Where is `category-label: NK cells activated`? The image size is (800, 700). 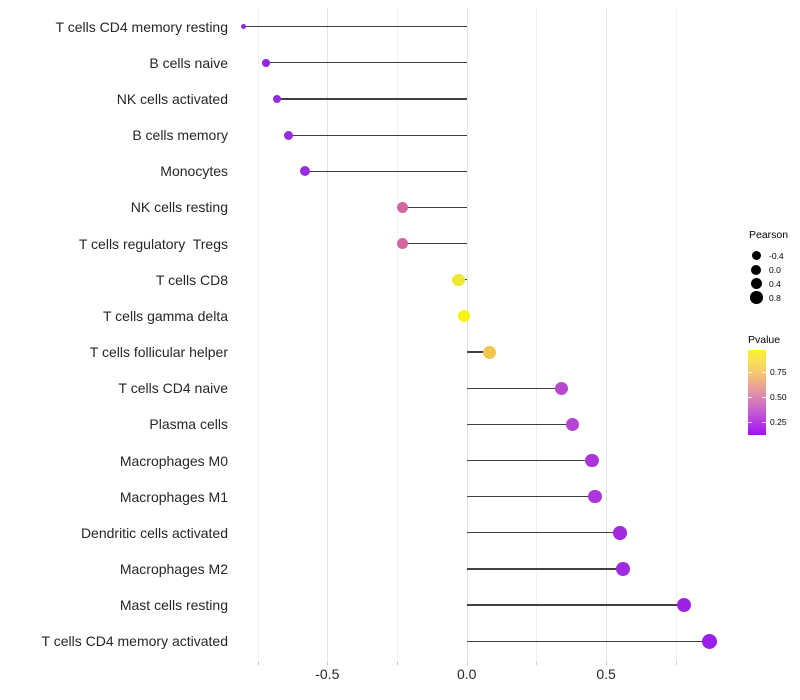
category-label: NK cells activated is located at coordinates (172, 99).